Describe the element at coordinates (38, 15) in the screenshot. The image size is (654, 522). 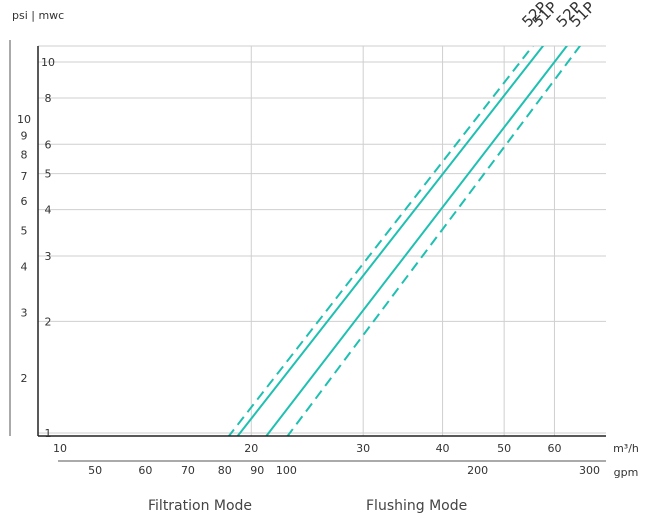
I see `y-axis-title: psi | mwc` at that location.